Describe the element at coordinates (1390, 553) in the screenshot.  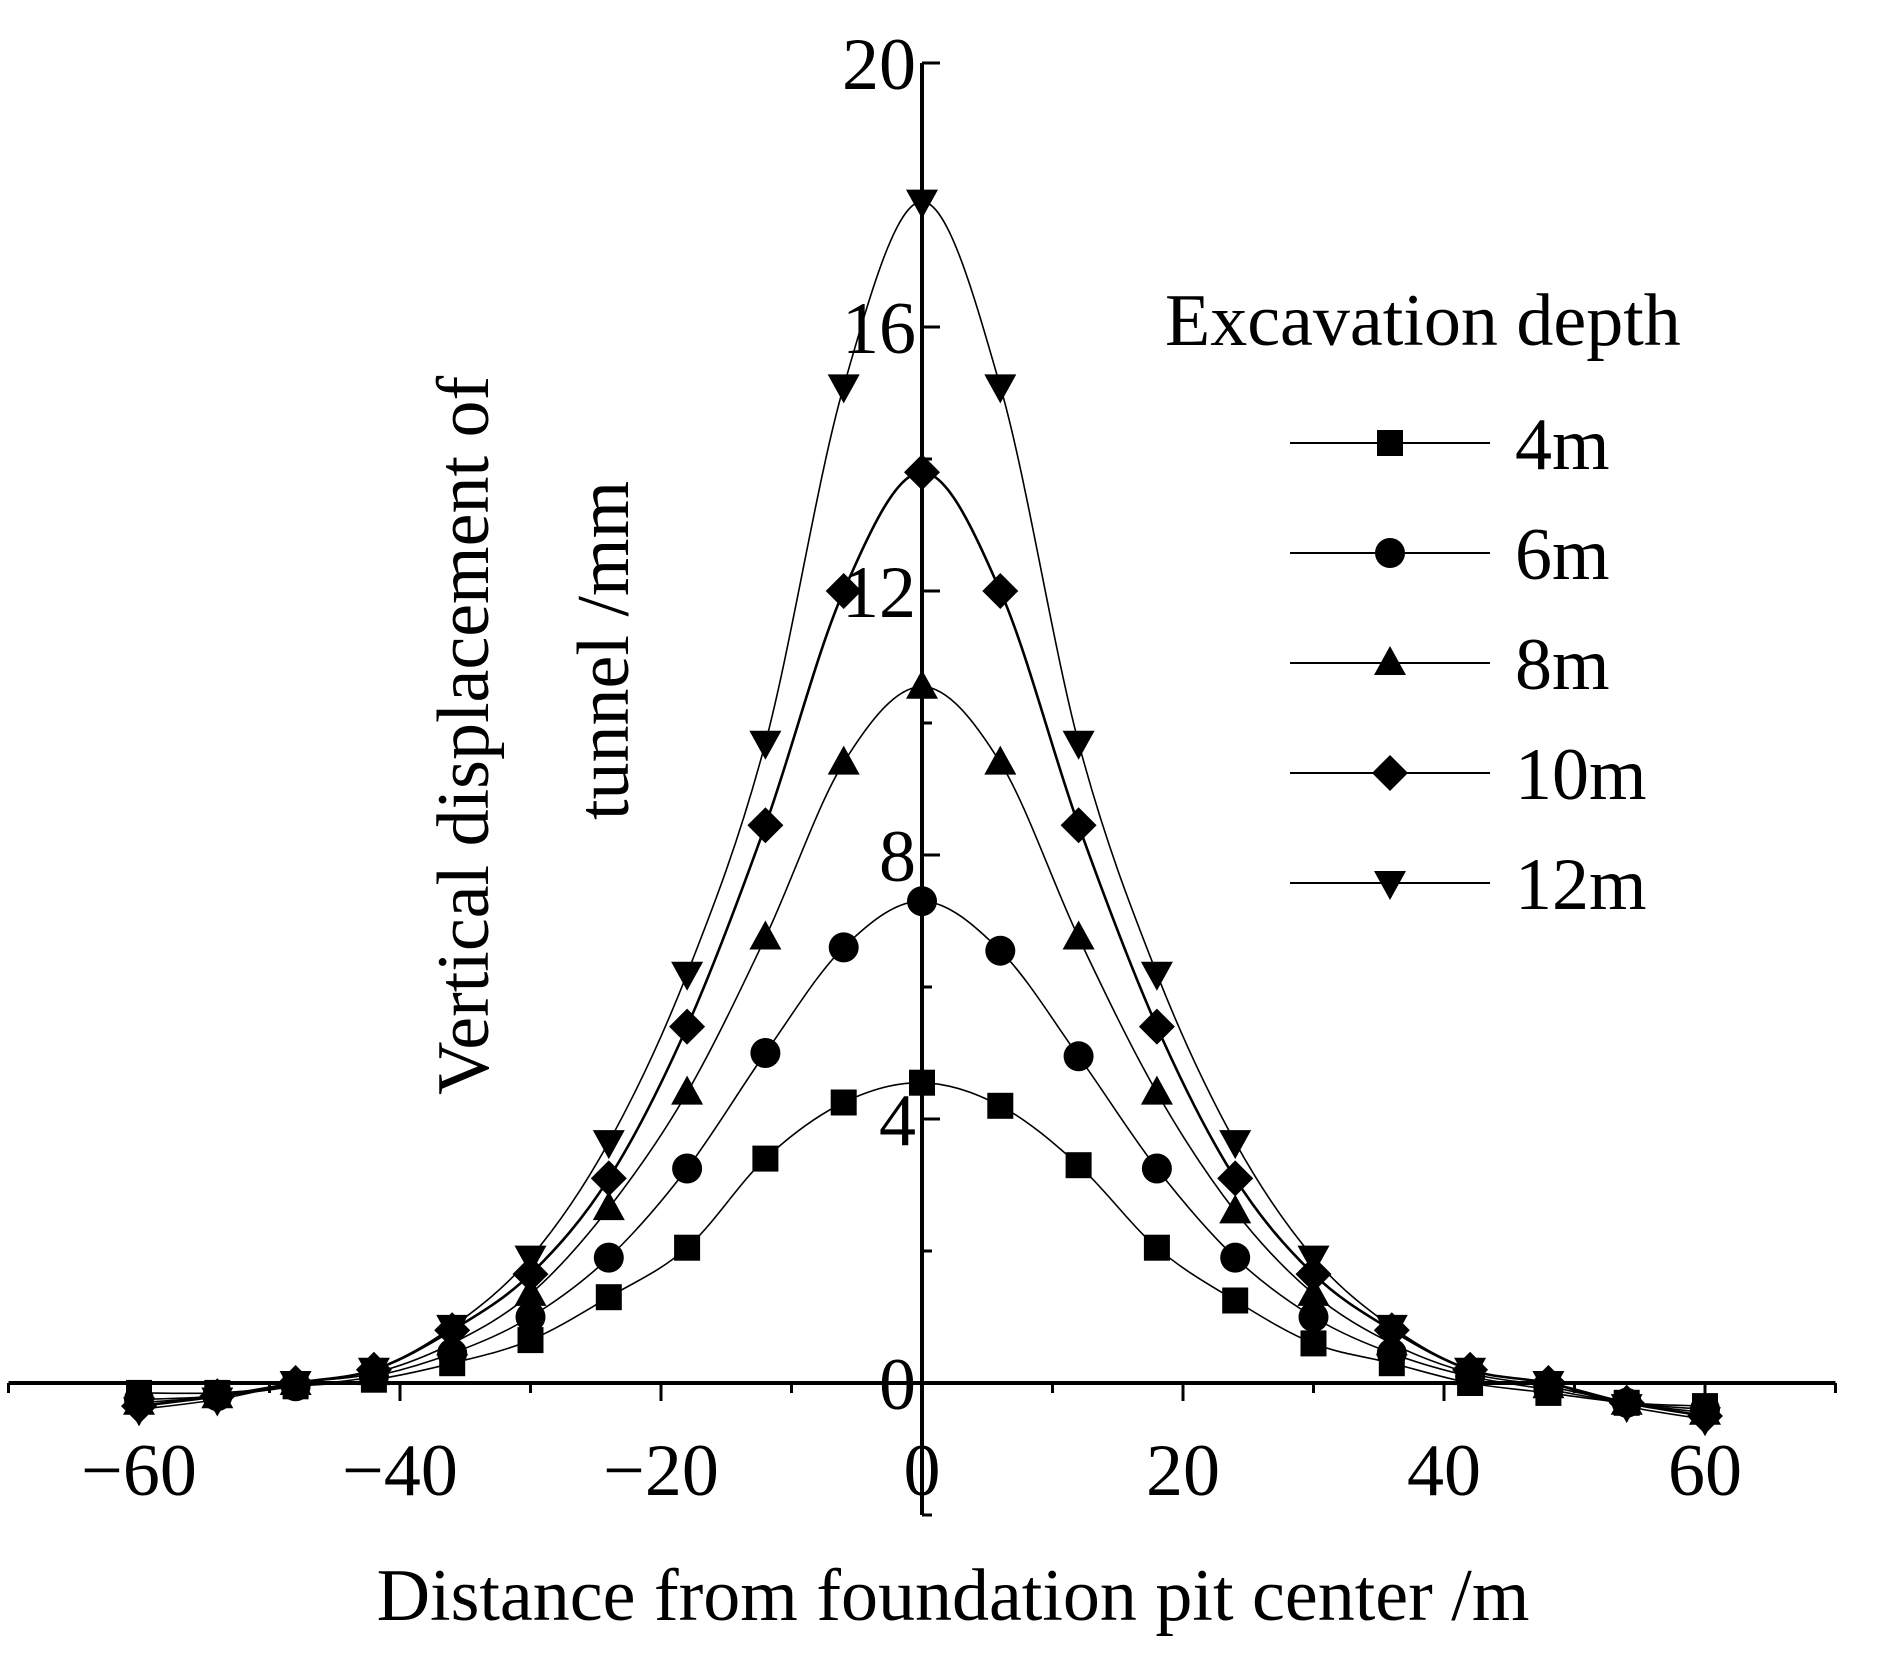
I see `legend-marker-6m` at that location.